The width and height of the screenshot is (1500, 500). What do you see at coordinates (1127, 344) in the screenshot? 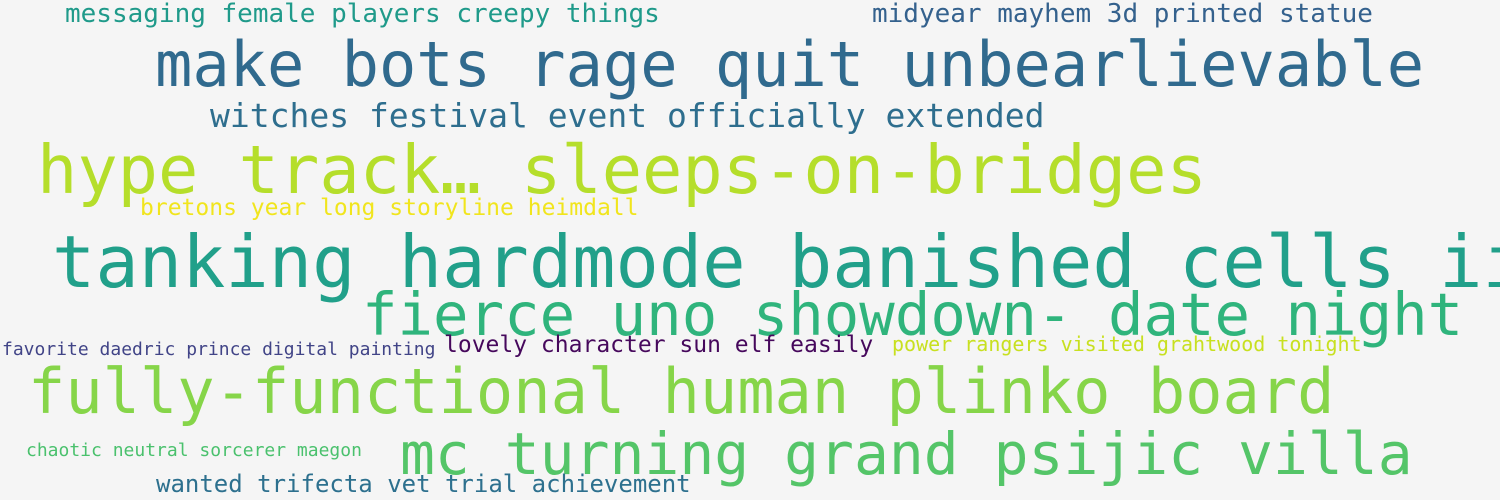
I see `cloud-word-11: power rangers visited grahtwood tonight` at bounding box center [1127, 344].